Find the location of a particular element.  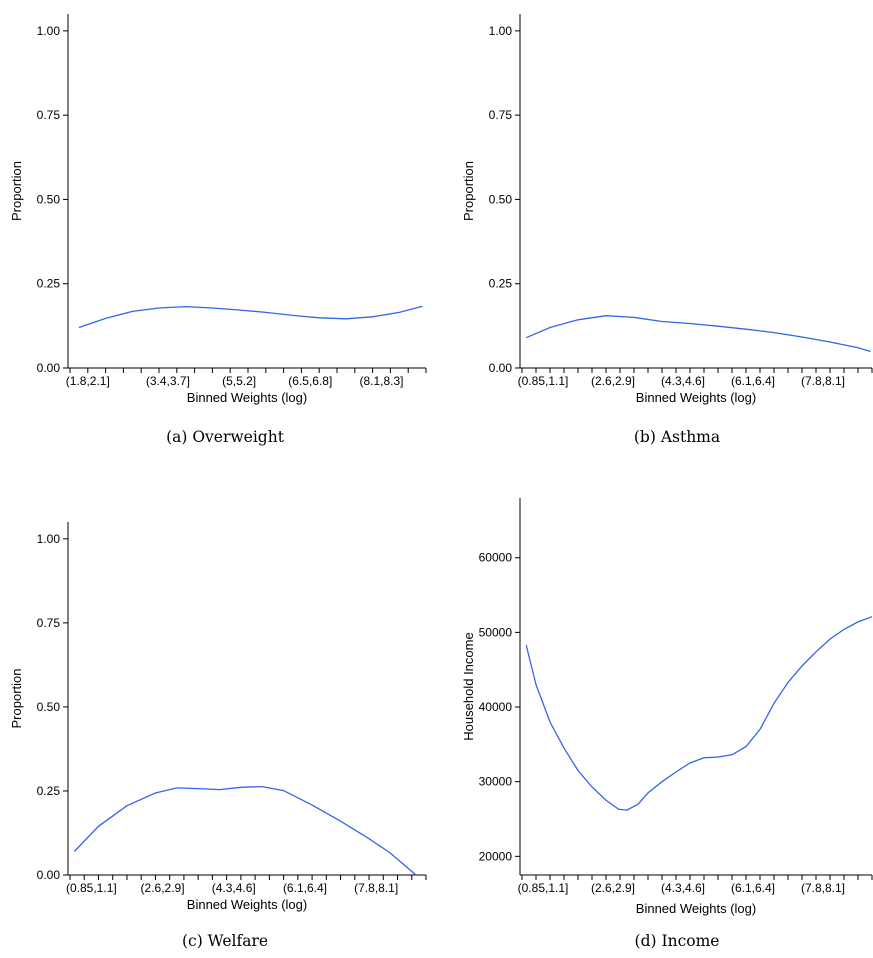

y-tick-label: 40000 is located at coordinates (496, 707).